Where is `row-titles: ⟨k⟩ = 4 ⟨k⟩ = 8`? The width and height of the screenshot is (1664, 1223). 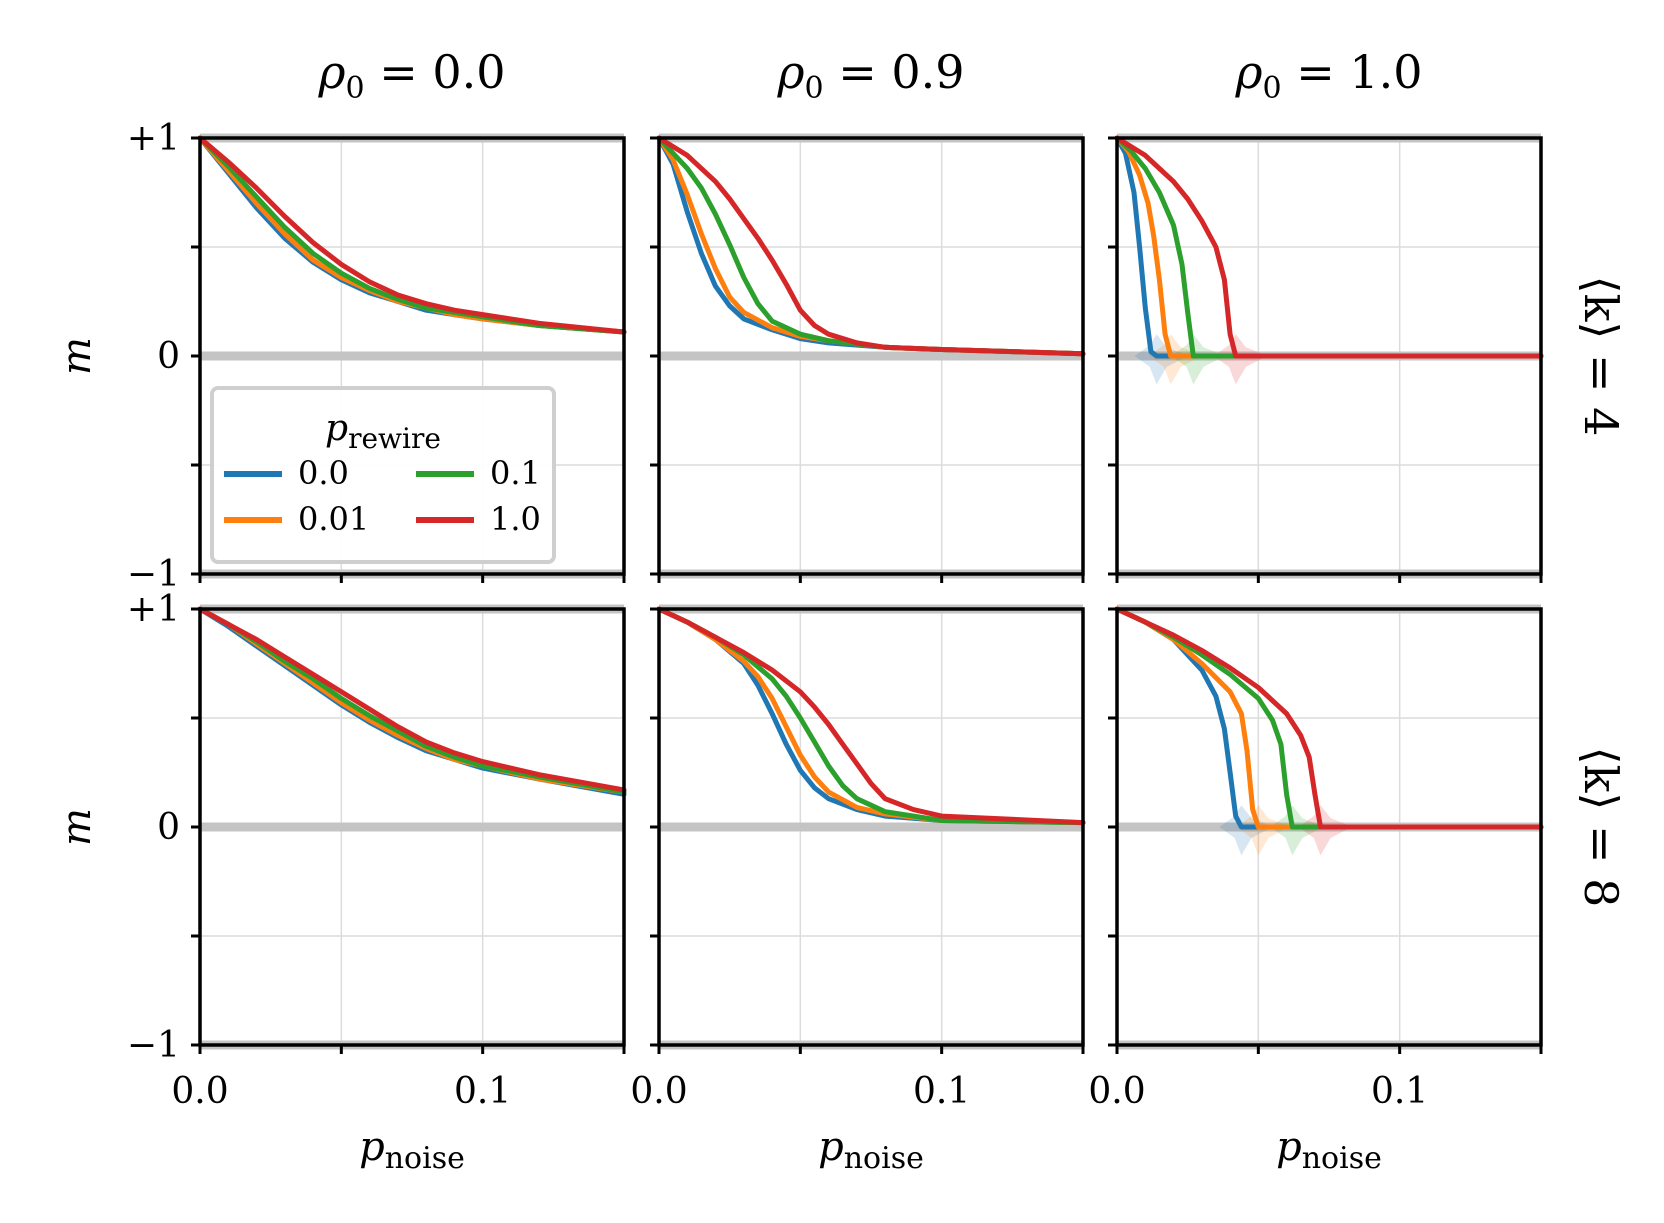
row-titles: ⟨k⟩ = 4 ⟨k⟩ = 8 is located at coordinates (1601, 592).